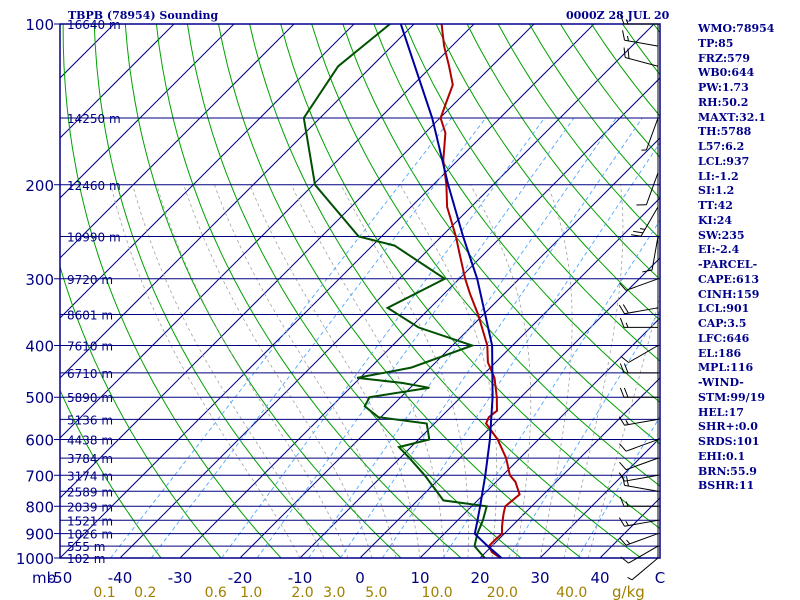 This screenshot has height=600, width=800. What do you see at coordinates (376, 592) in the screenshot?
I see `mixing-ratio-tick-label: 5.0` at bounding box center [376, 592].